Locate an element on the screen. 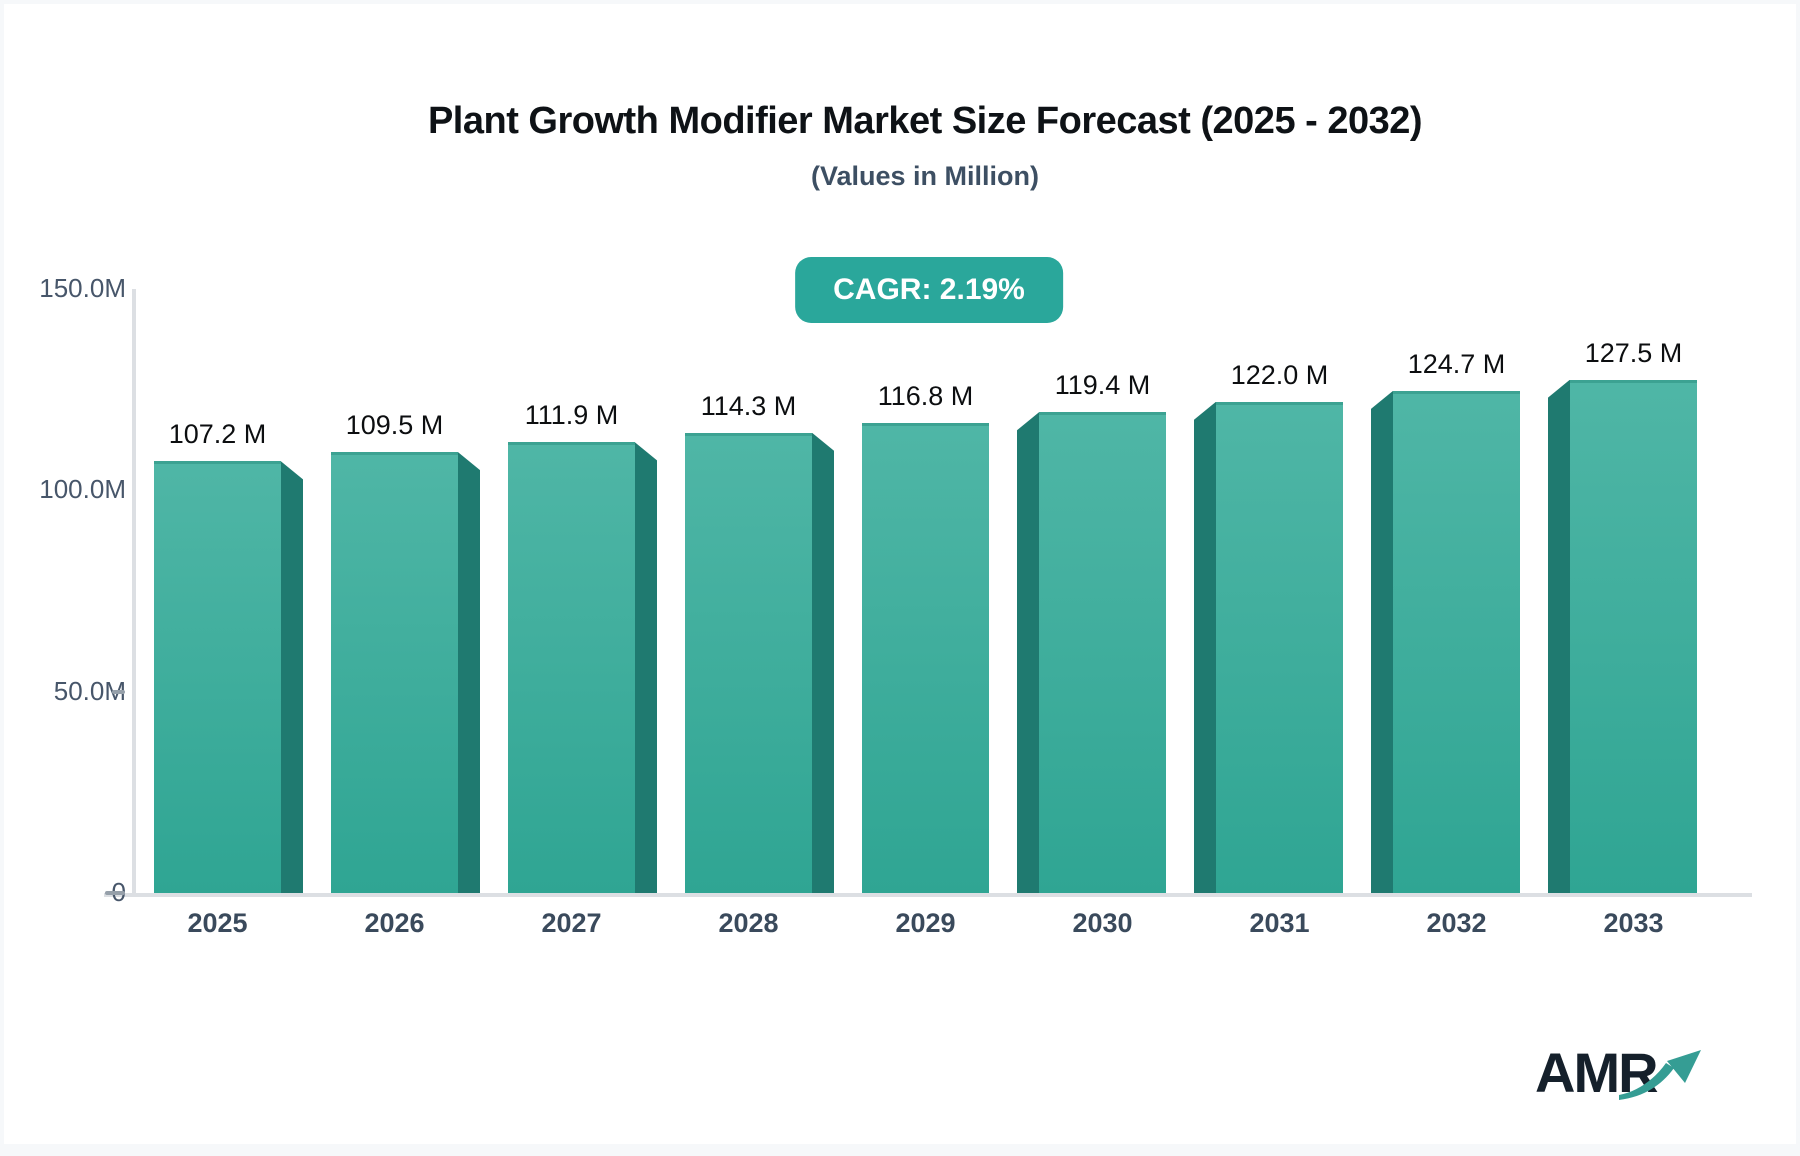  bar-value-label: 109.5 M is located at coordinates (394, 425).